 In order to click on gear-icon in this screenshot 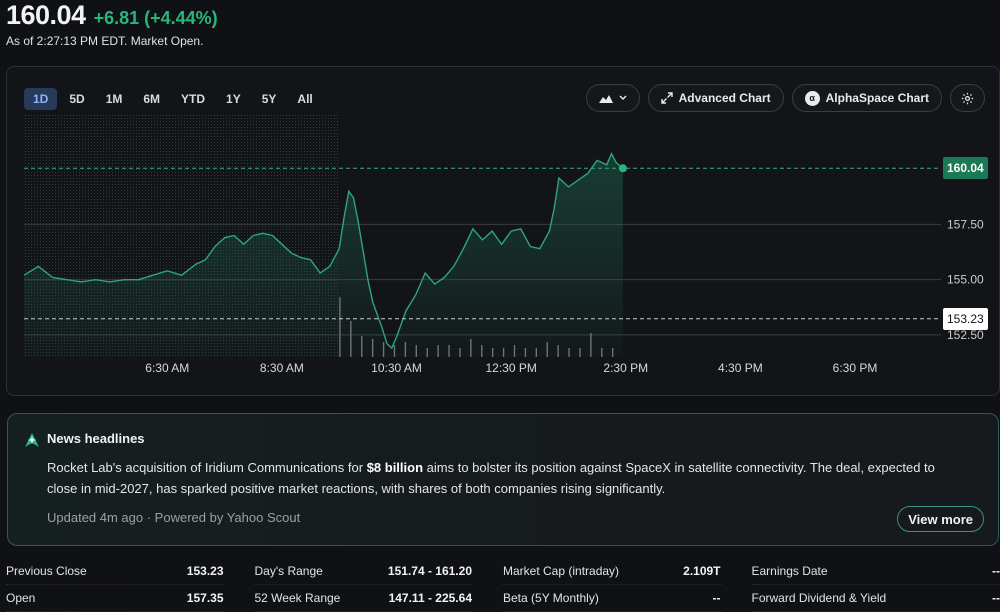, I will do `click(967, 98)`.